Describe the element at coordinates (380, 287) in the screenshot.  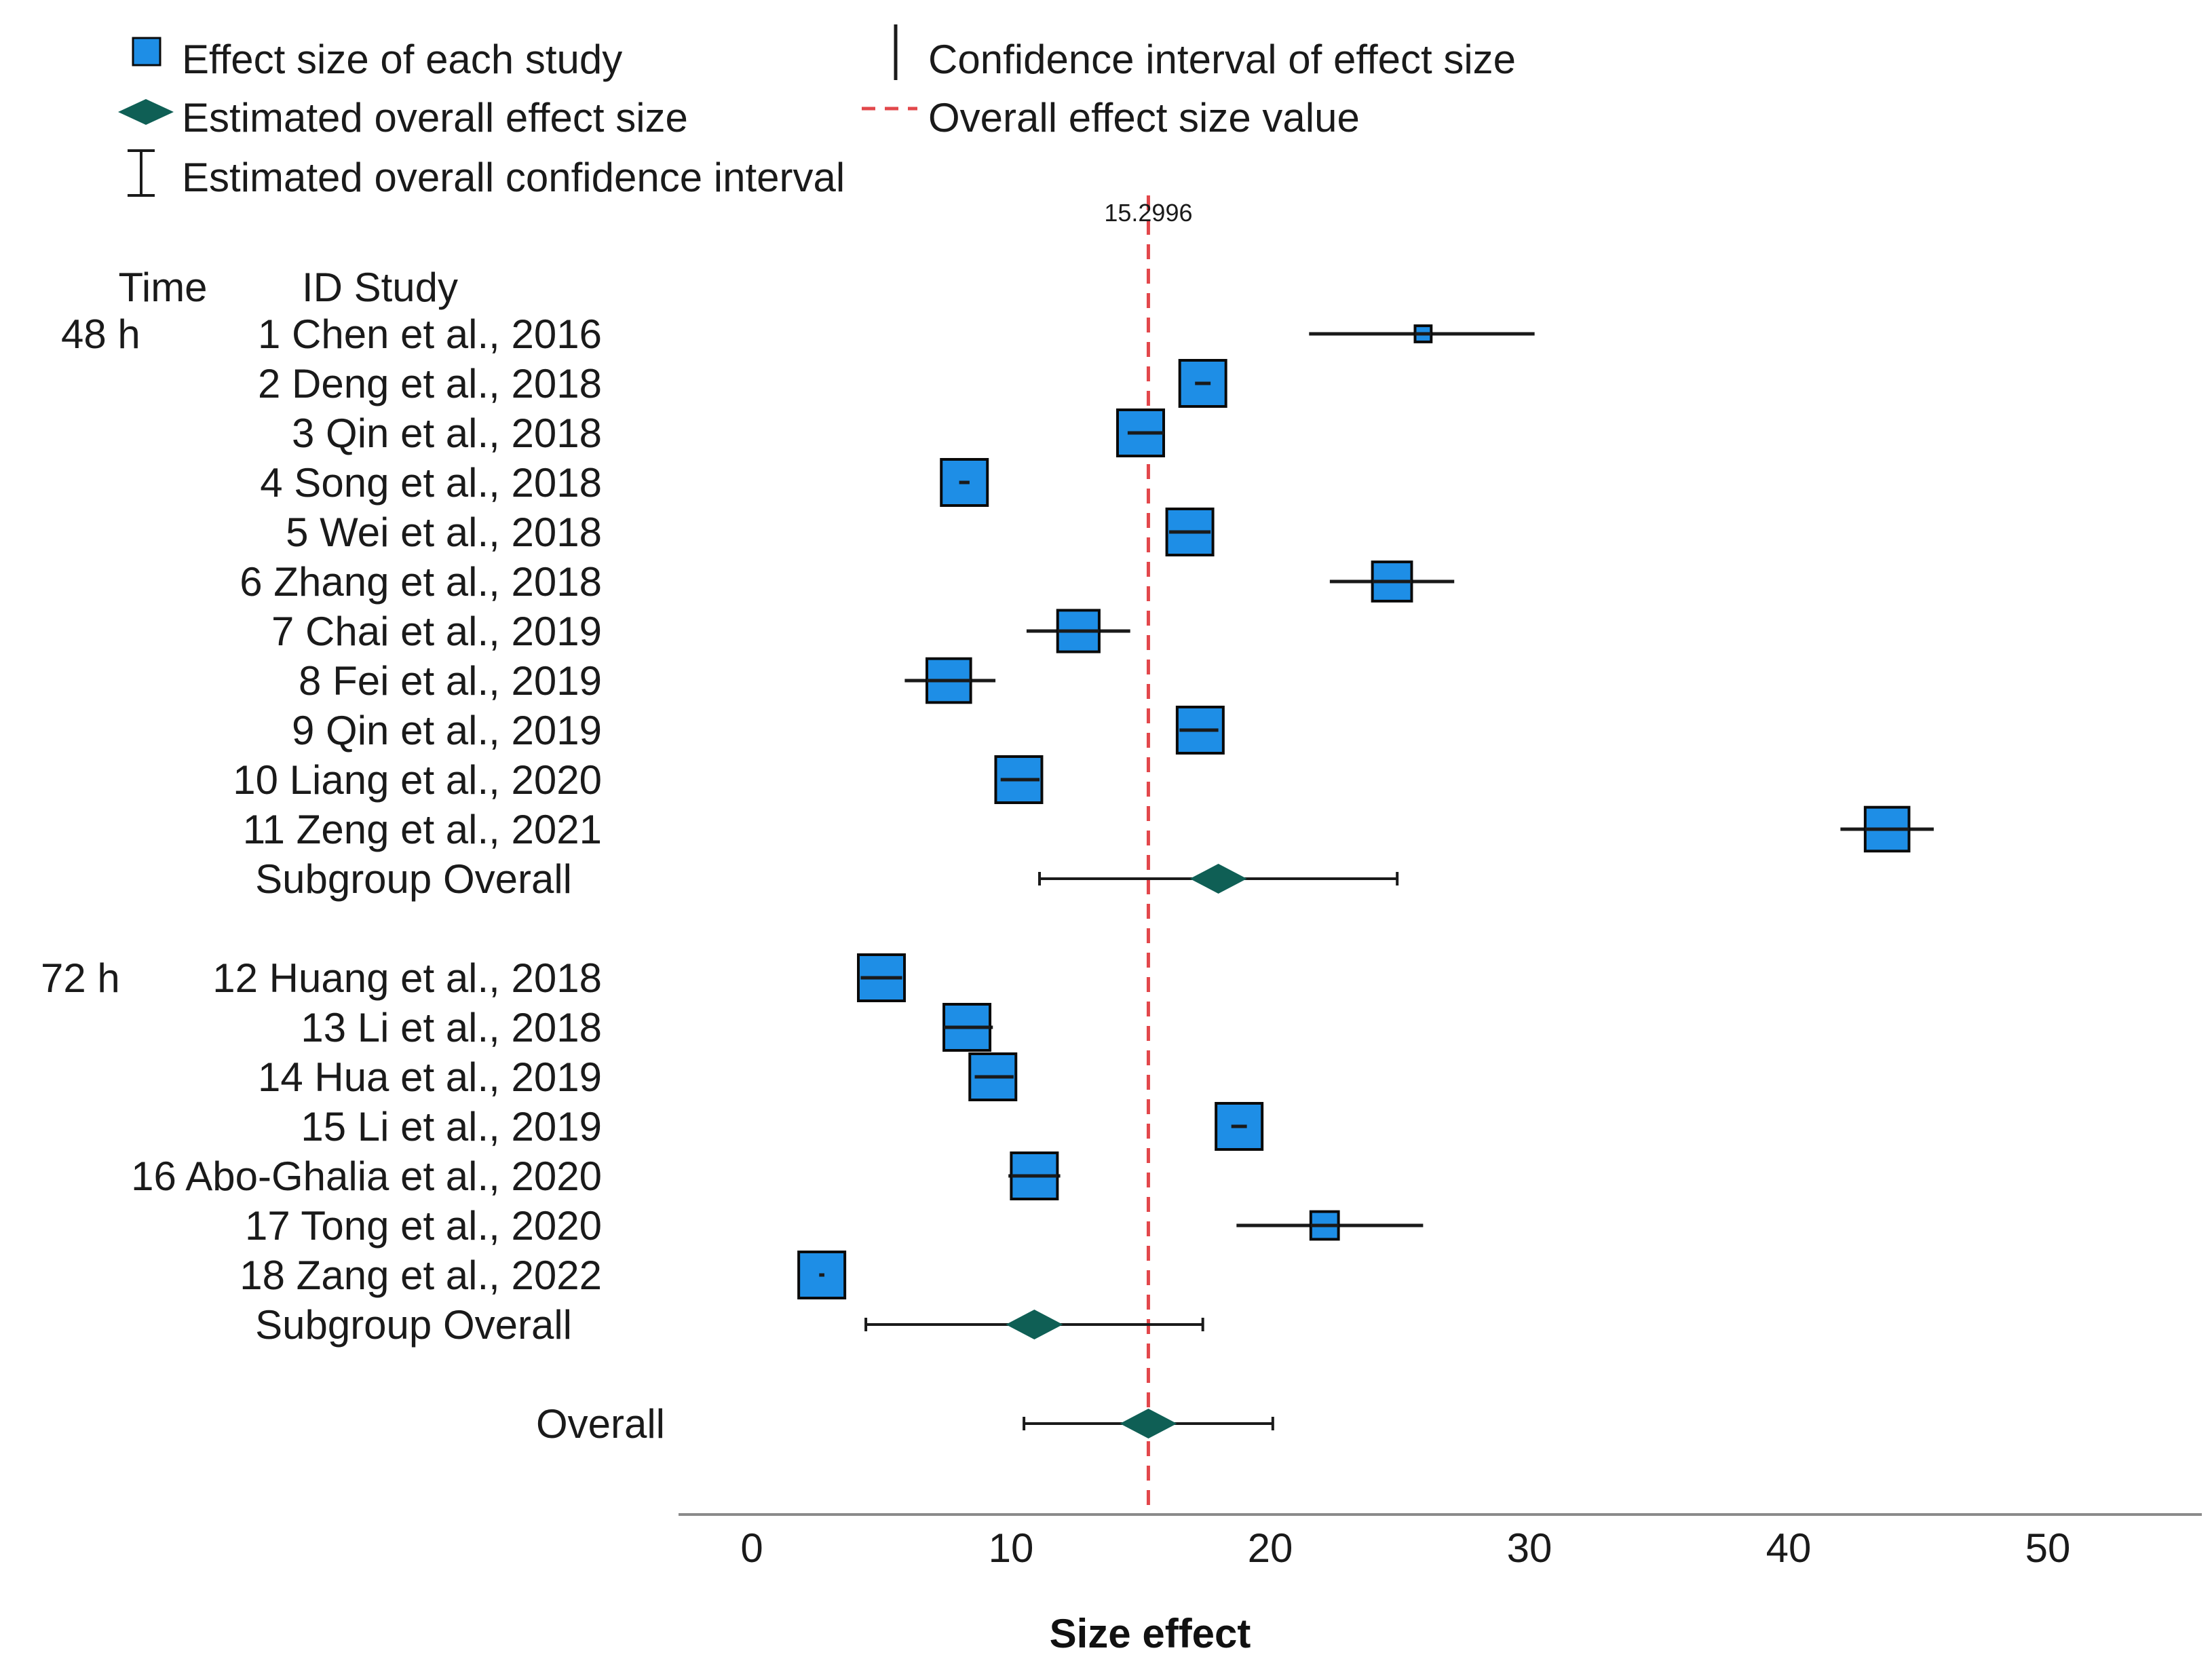
I see `header-study: ID Study` at that location.